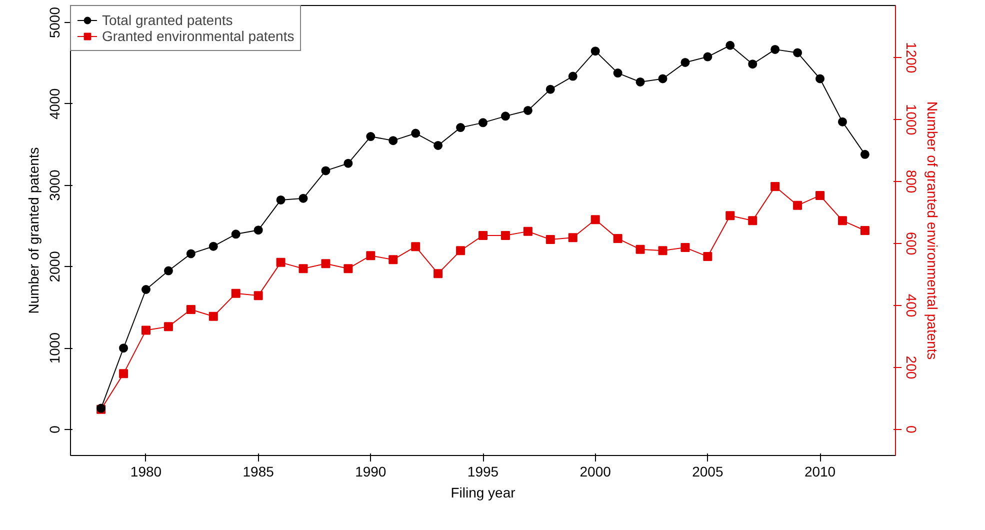  I want to click on legend-label: Granted environmental patents, so click(198, 36).